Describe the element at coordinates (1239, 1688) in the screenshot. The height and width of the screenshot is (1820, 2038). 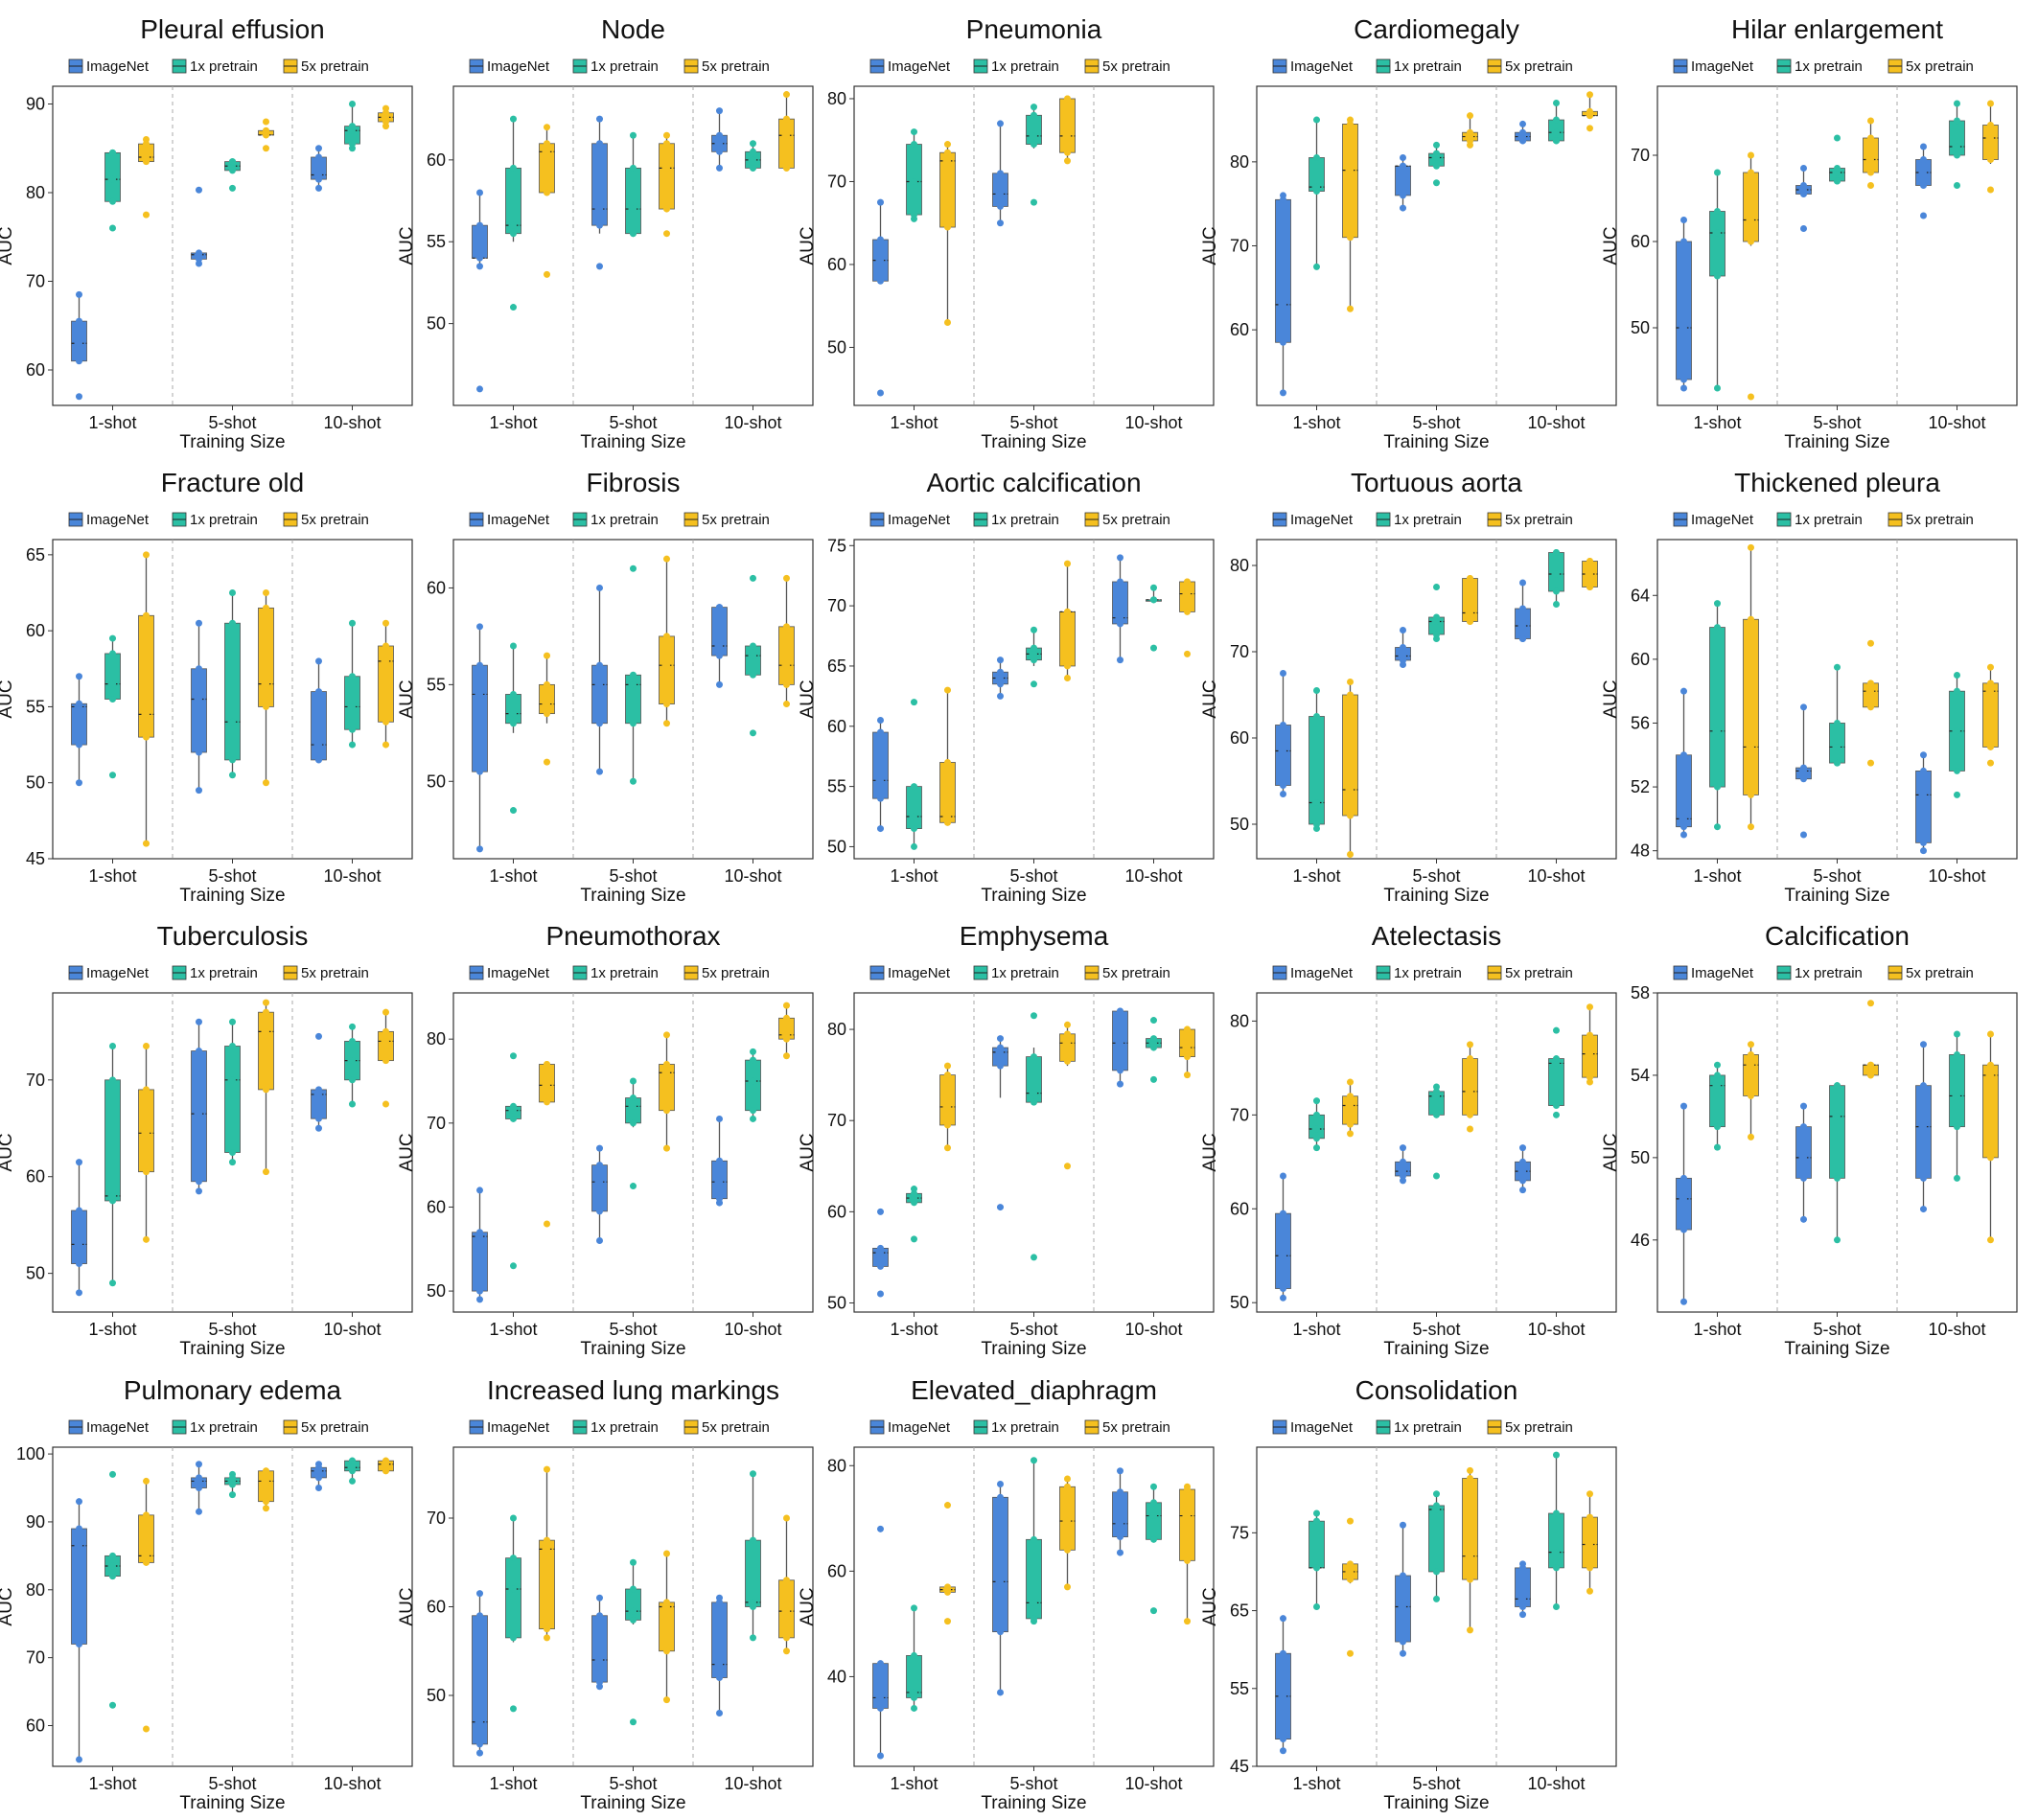
I see `y-tick-label: 55` at that location.